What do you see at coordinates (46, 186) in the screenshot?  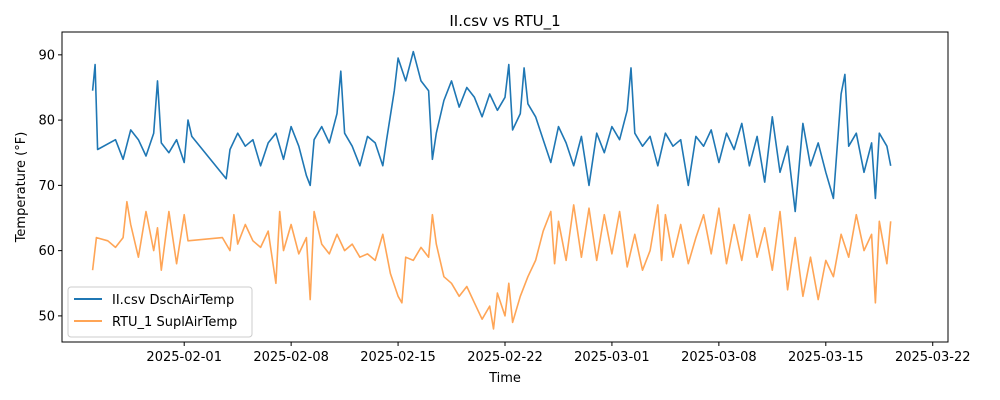 I see `y-tick-label-2: 70` at bounding box center [46, 186].